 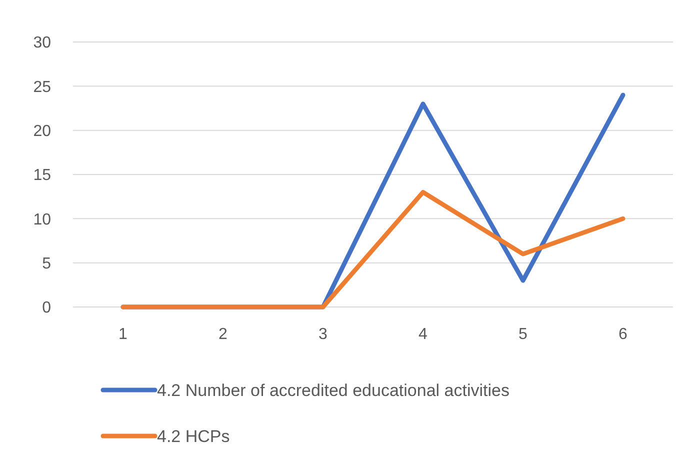 What do you see at coordinates (123, 334) in the screenshot?
I see `x-tick-label: 1` at bounding box center [123, 334].